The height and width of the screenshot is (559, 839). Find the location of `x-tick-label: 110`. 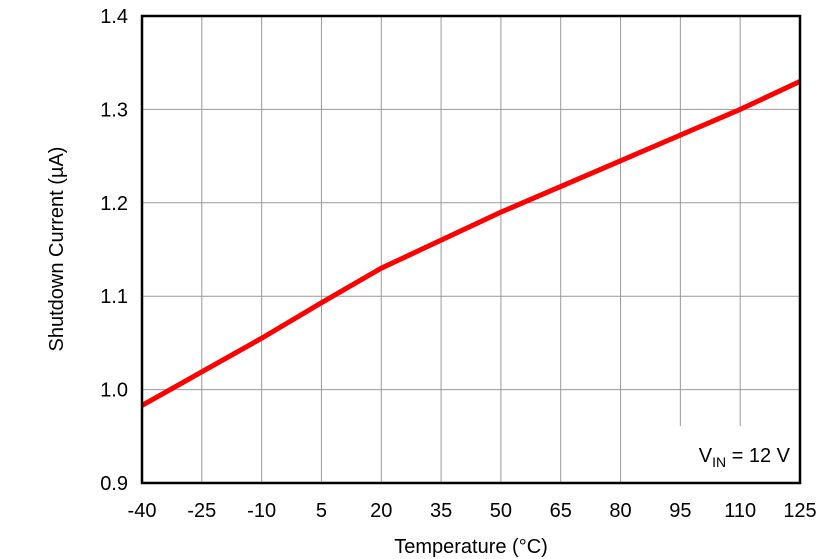

x-tick-label: 110 is located at coordinates (740, 511).